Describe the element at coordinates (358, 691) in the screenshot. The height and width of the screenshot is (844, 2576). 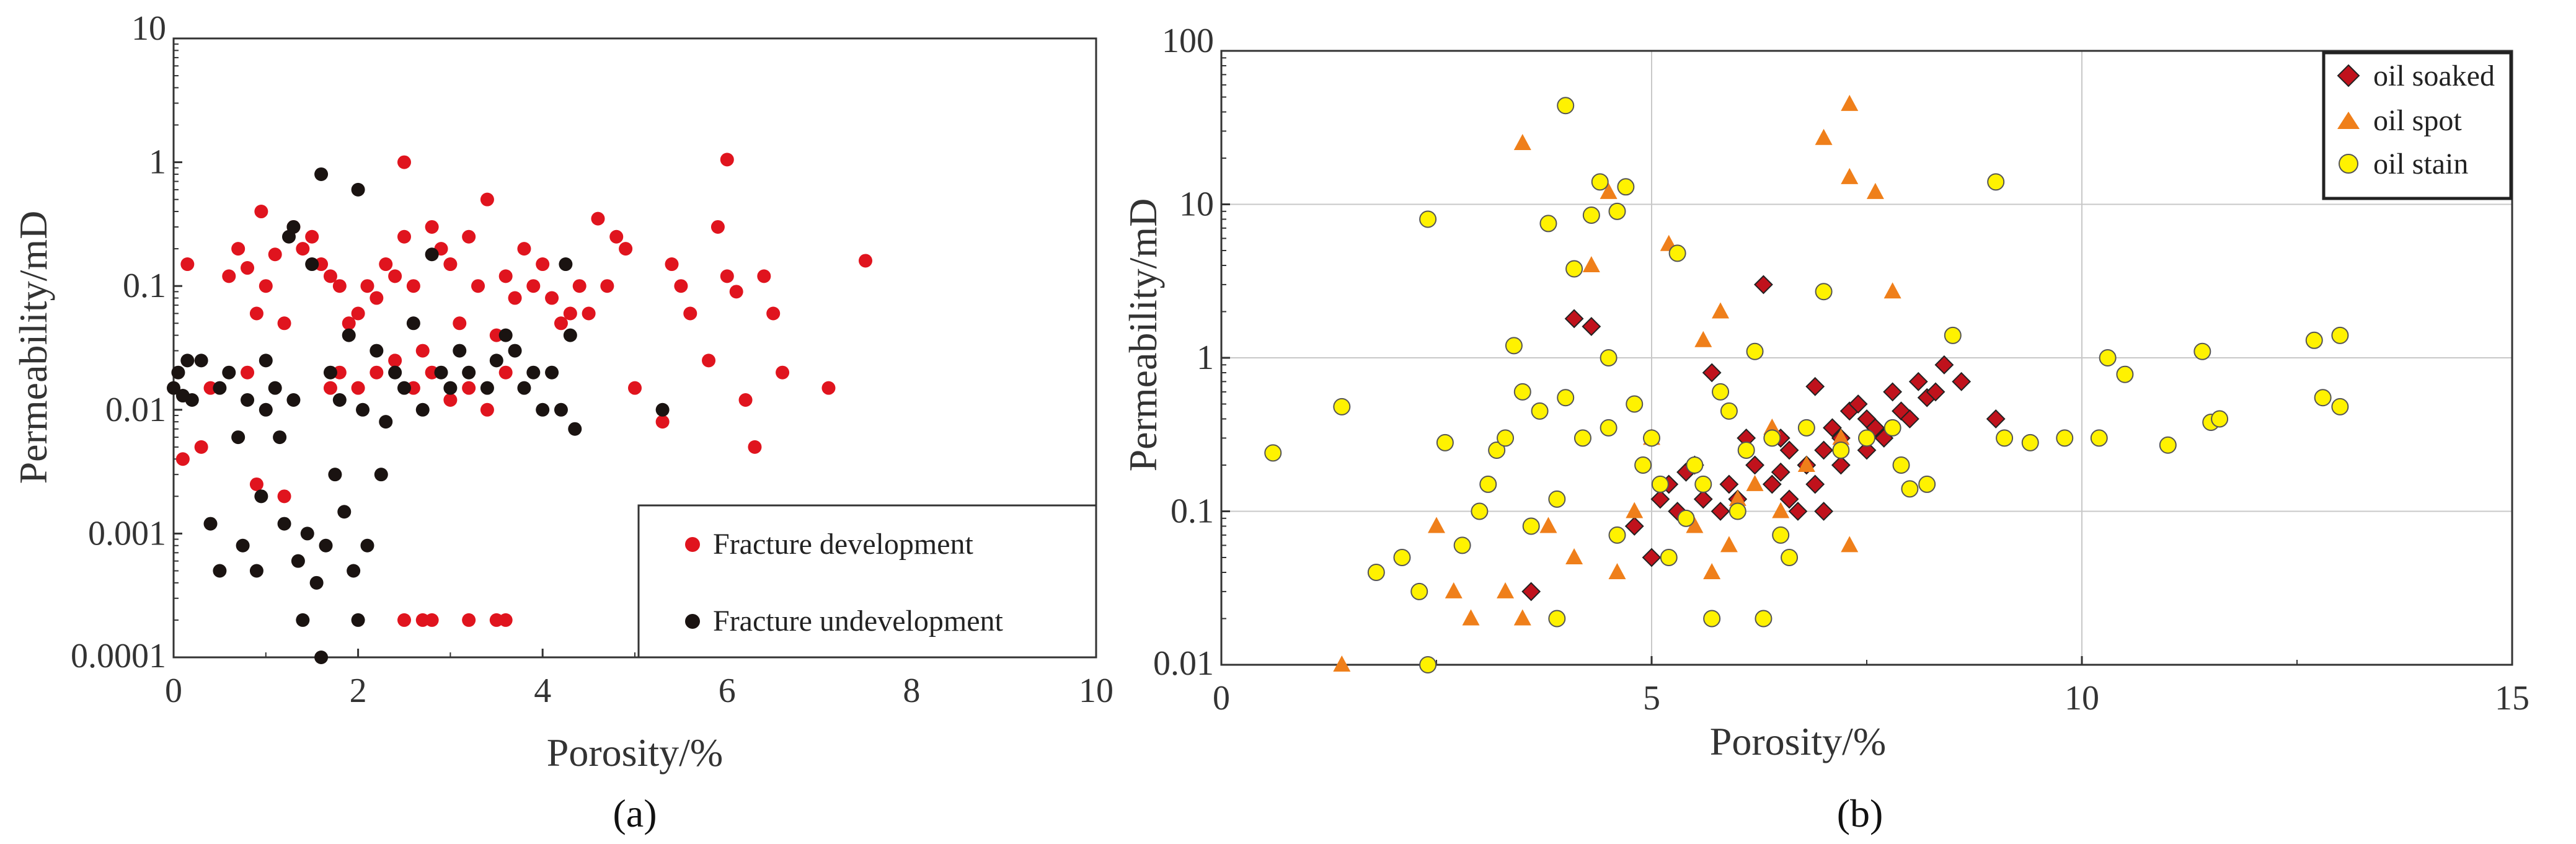
I see `chart-a-x-tick-label: 2` at that location.